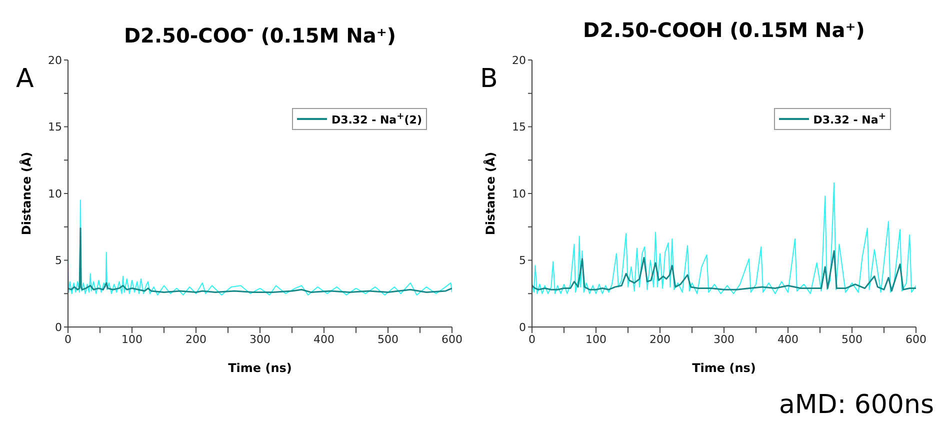  What do you see at coordinates (849, 119) in the screenshot?
I see `legend-label: D3.32 - Na$^{+}$` at bounding box center [849, 119].